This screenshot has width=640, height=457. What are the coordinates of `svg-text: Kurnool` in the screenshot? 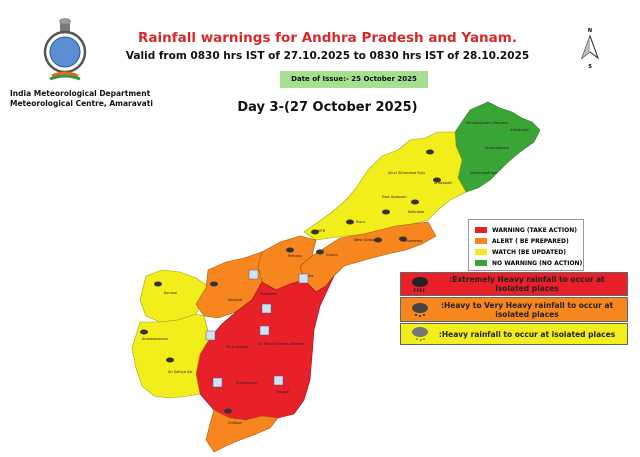 It's located at (170, 293).